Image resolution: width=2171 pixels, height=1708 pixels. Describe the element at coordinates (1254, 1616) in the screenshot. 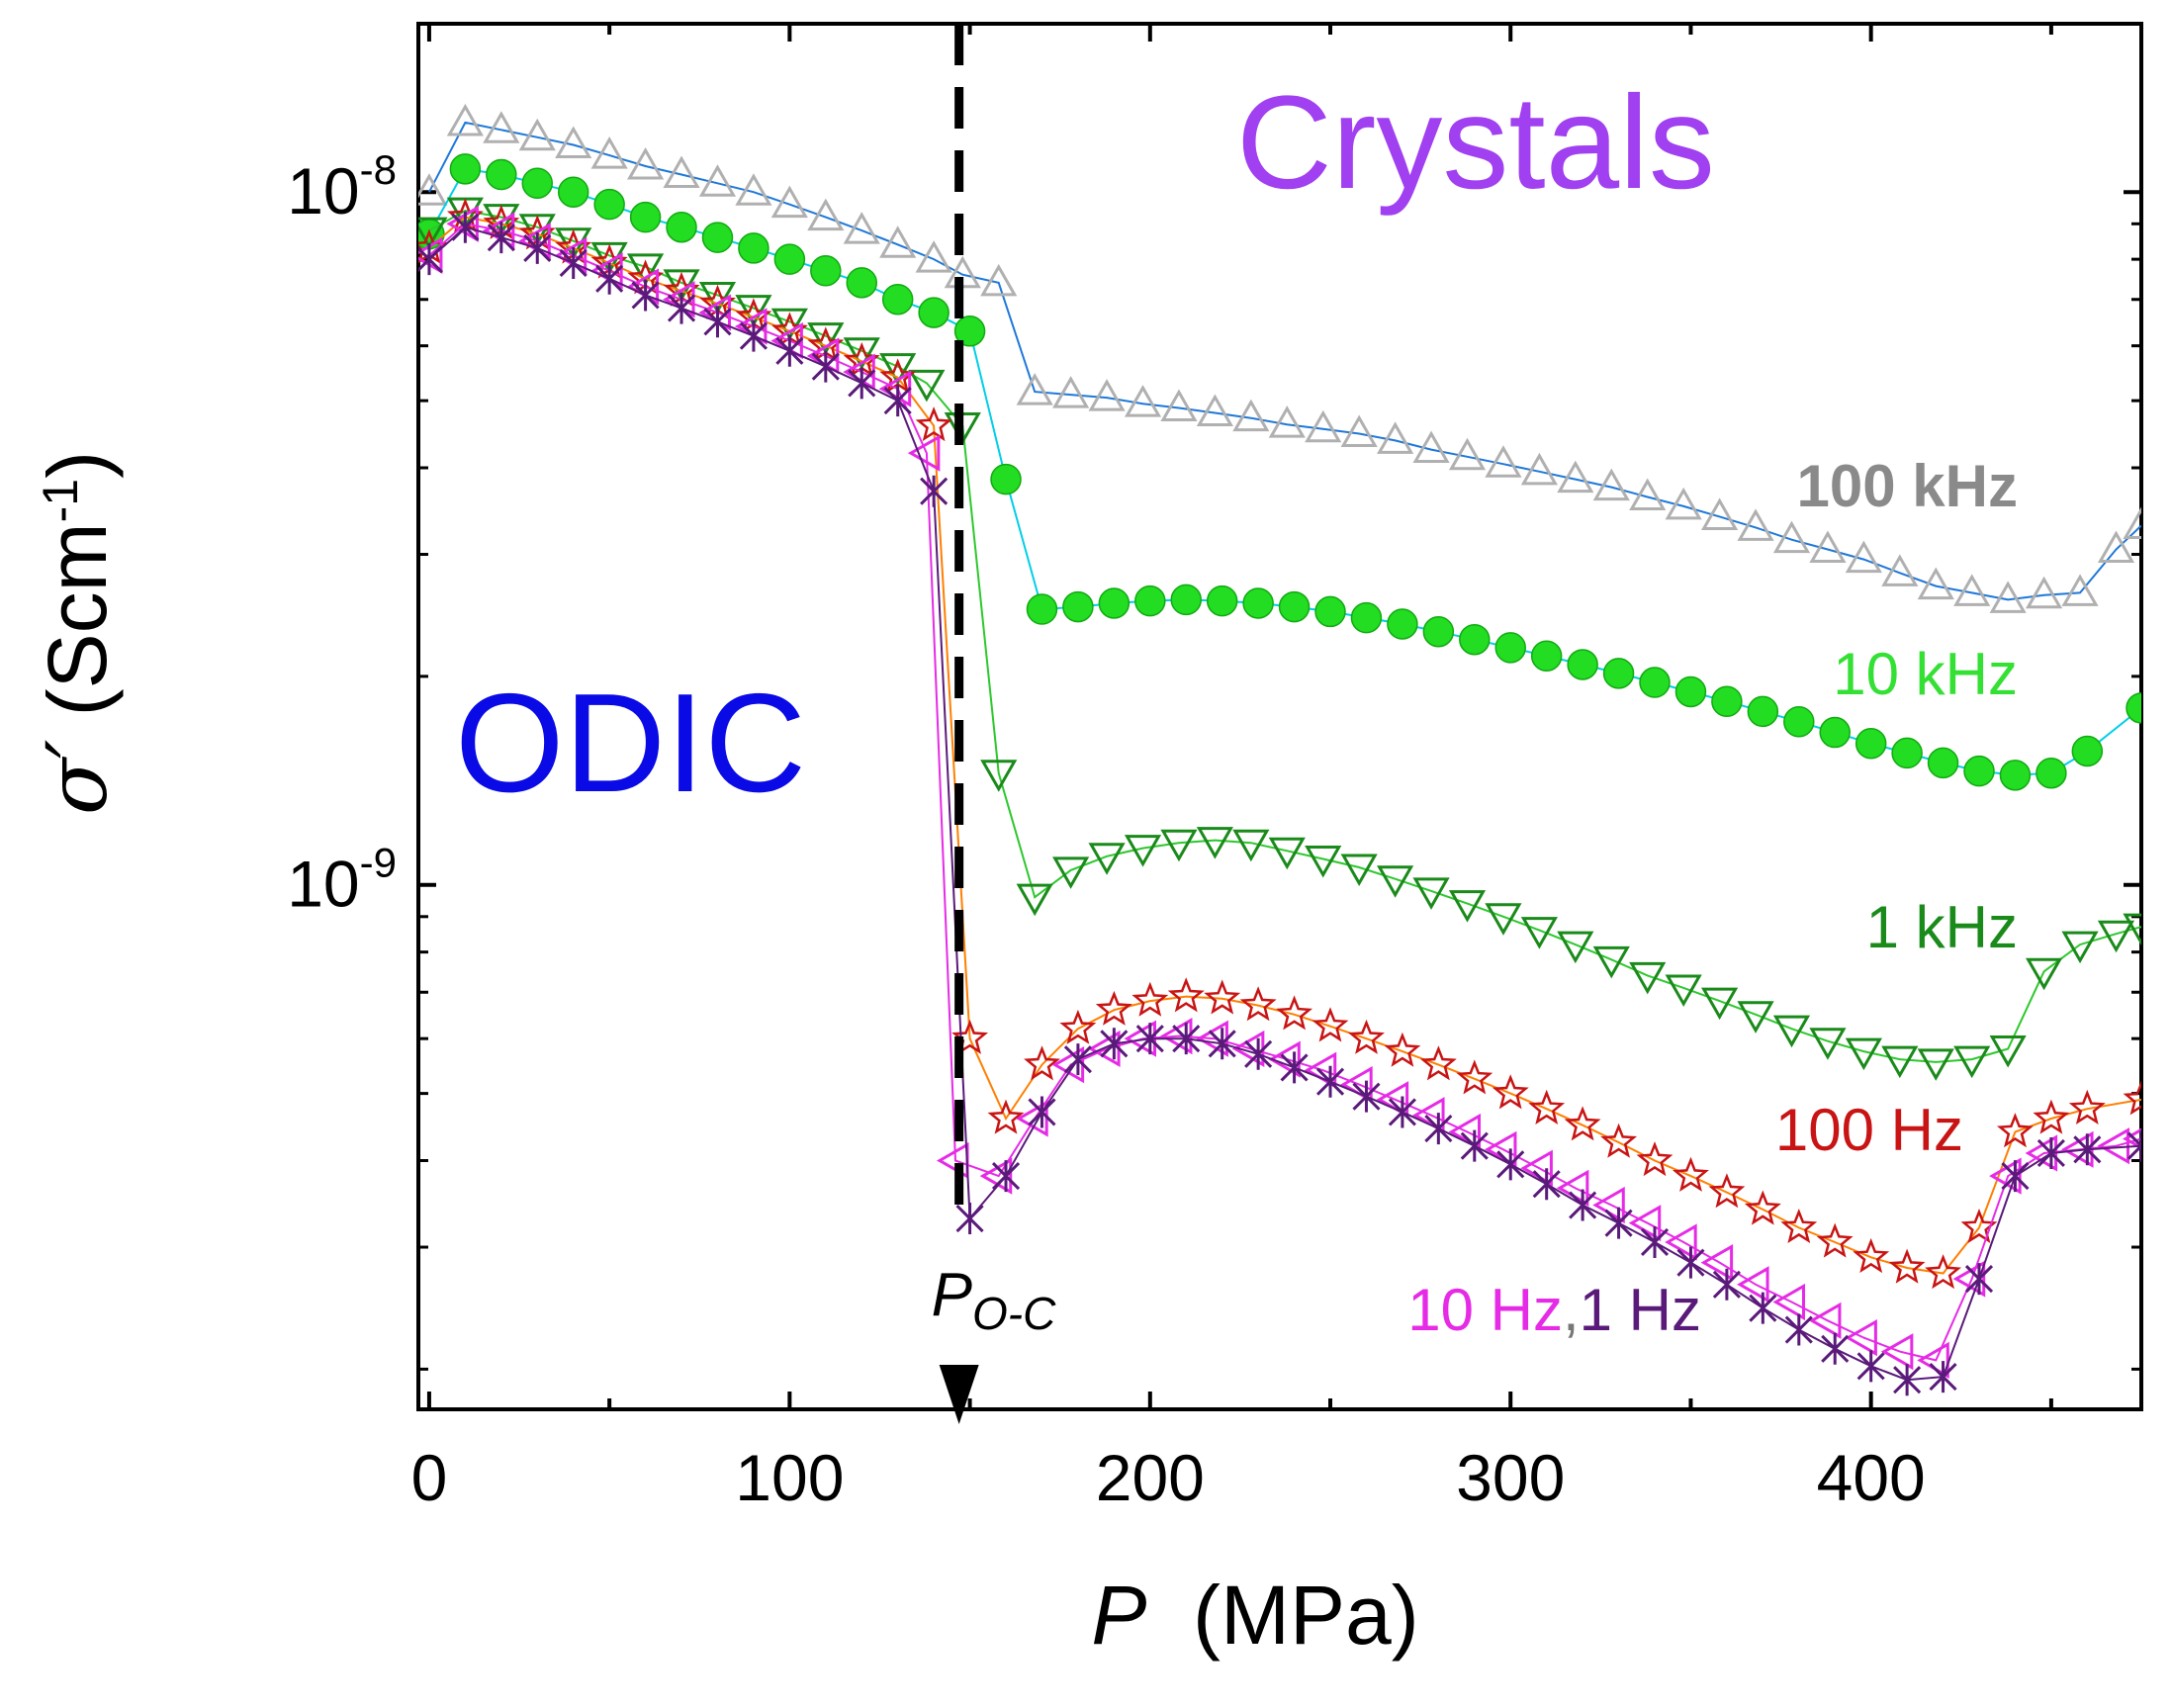

I see `x-axis-label: P (MPa)` at that location.